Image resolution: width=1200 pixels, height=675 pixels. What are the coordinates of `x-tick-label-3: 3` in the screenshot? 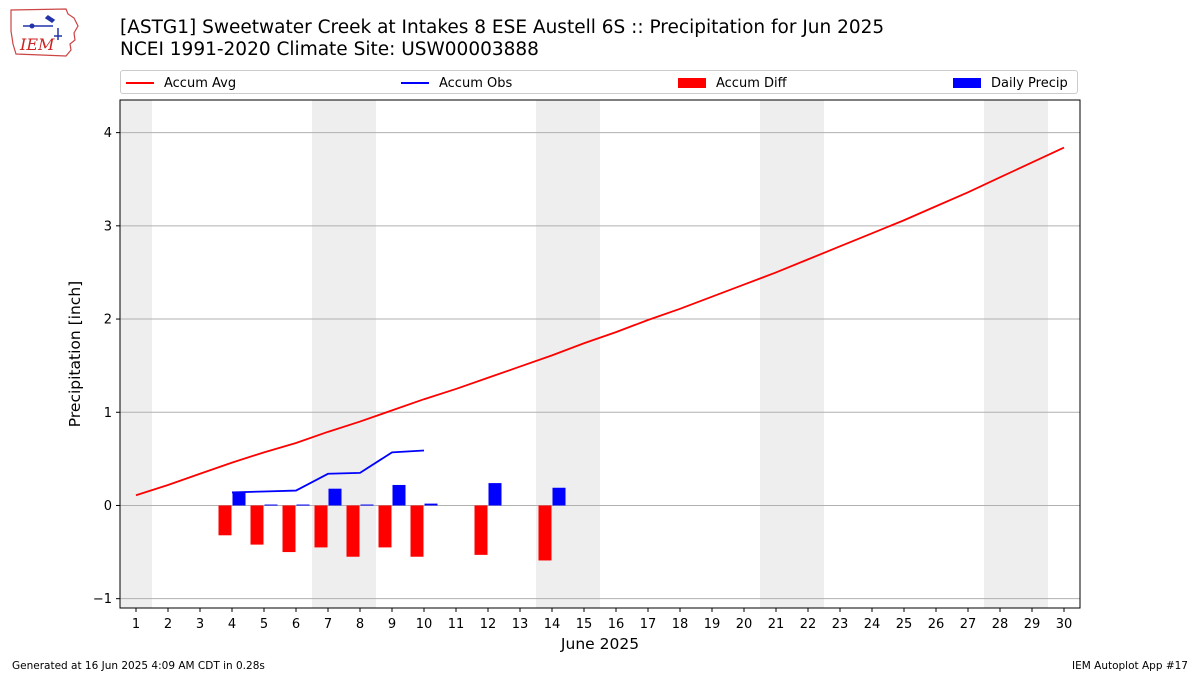 It's located at (200, 624).